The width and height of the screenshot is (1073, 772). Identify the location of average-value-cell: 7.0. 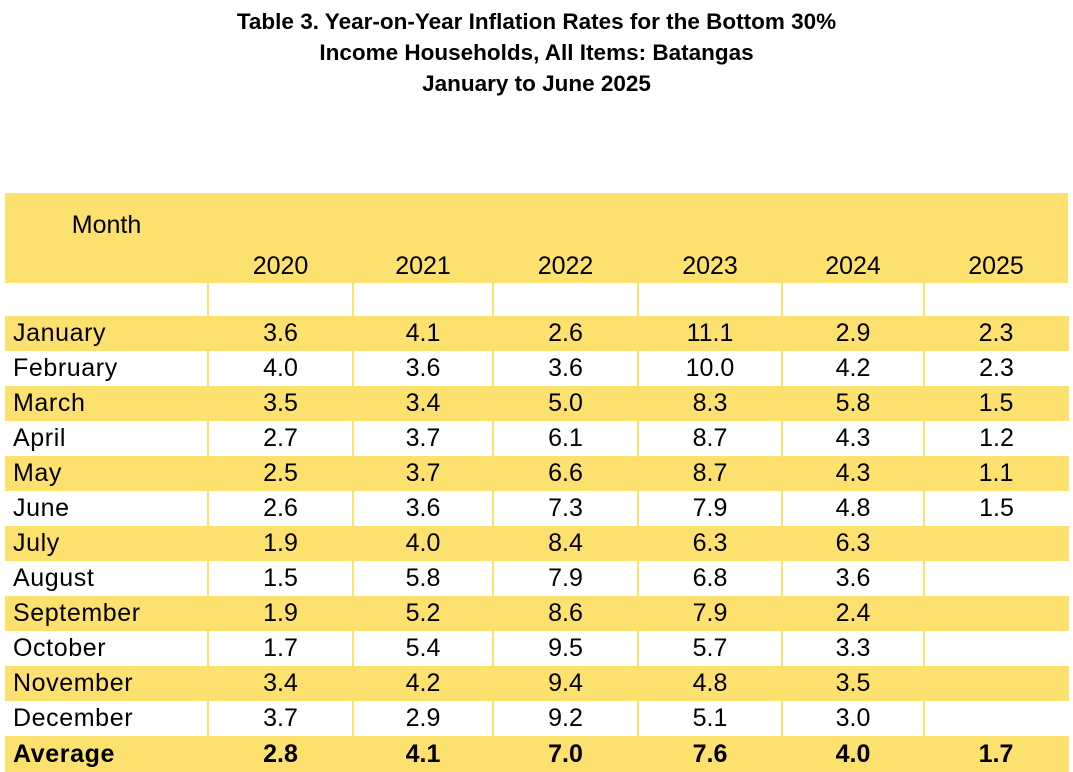
(566, 754).